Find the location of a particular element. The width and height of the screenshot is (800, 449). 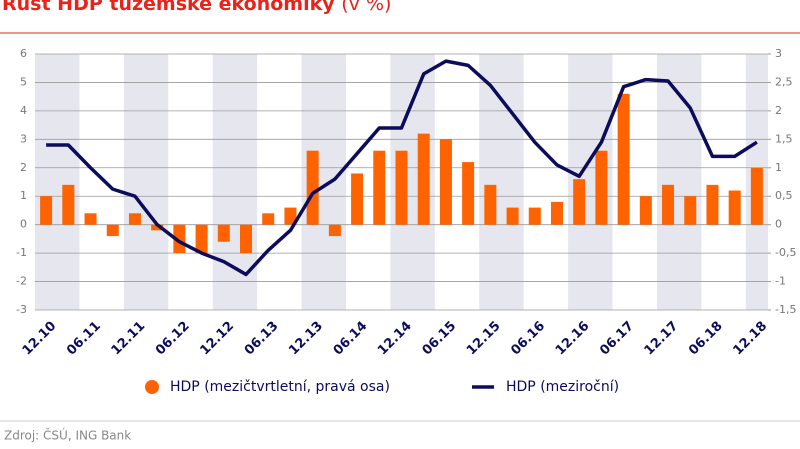

x-tick-label: 12.14 is located at coordinates (395, 339).